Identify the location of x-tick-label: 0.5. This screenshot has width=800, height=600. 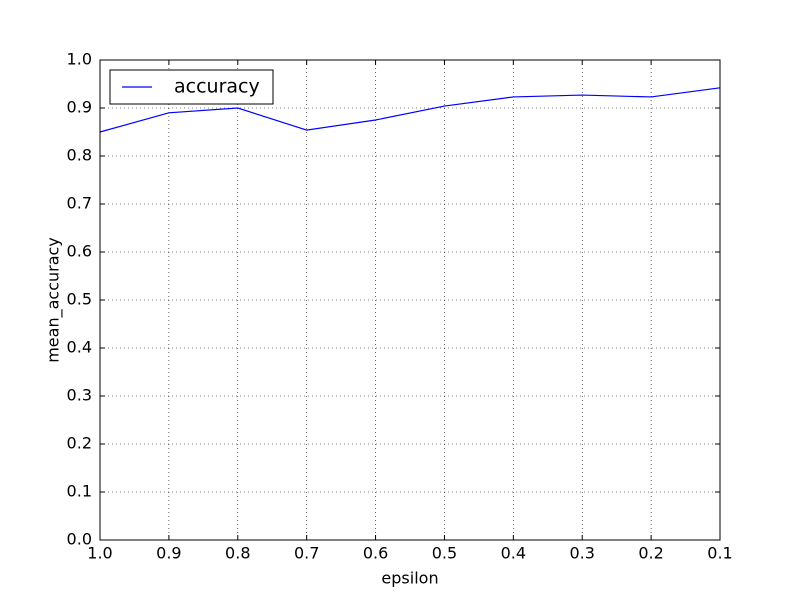
(444, 553).